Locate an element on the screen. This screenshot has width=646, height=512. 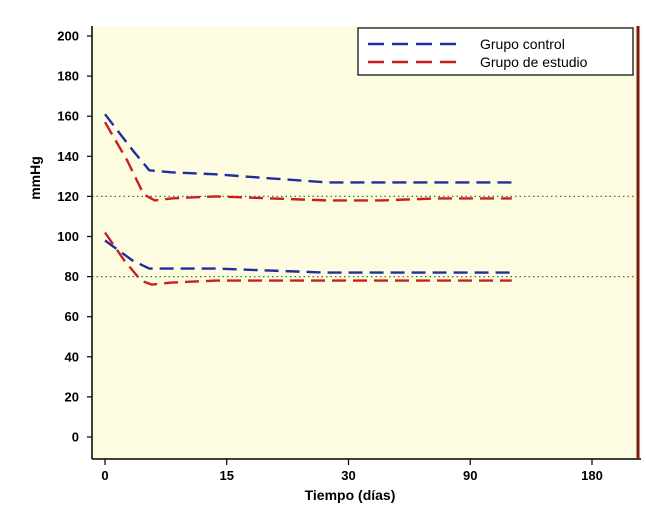
y-tick-label: 160 is located at coordinates (68, 116).